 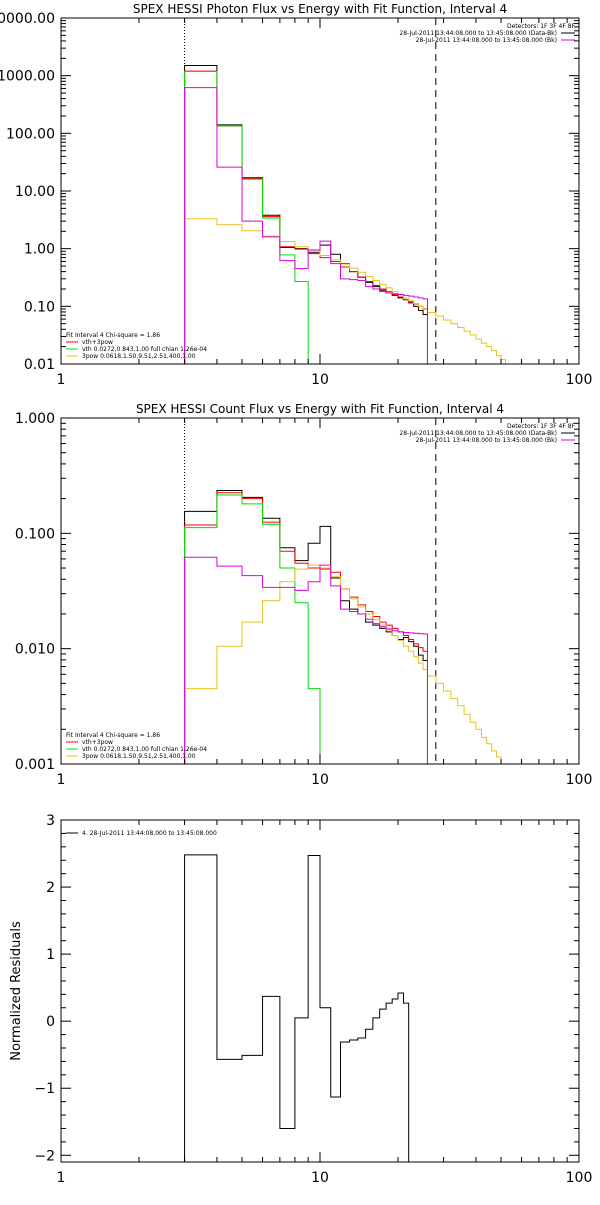 I want to click on y-tick-label: 1.000, so click(x=35, y=419).